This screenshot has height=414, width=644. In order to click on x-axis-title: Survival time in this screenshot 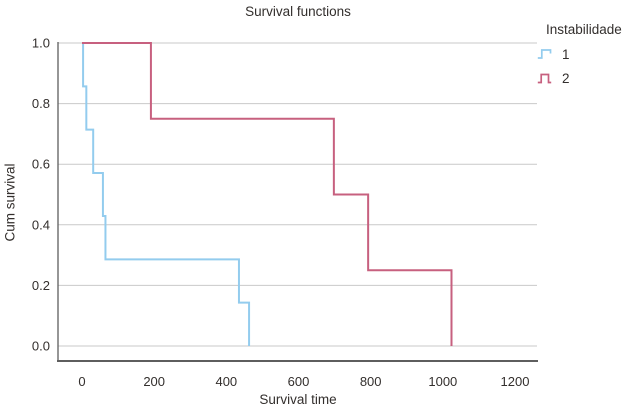, I will do `click(298, 399)`.